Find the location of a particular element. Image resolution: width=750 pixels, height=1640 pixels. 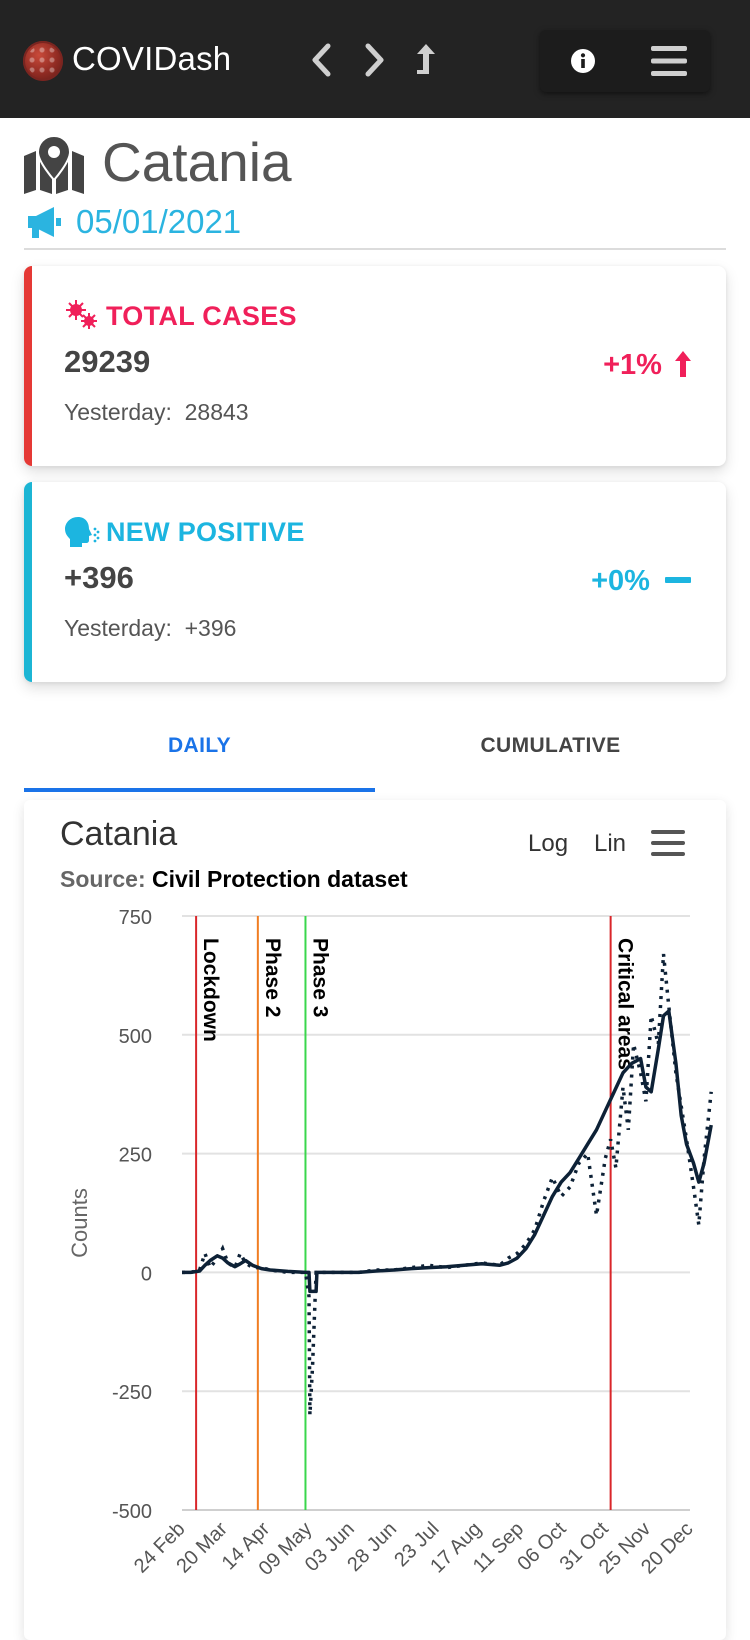

virus-logo-icon is located at coordinates (43, 61).